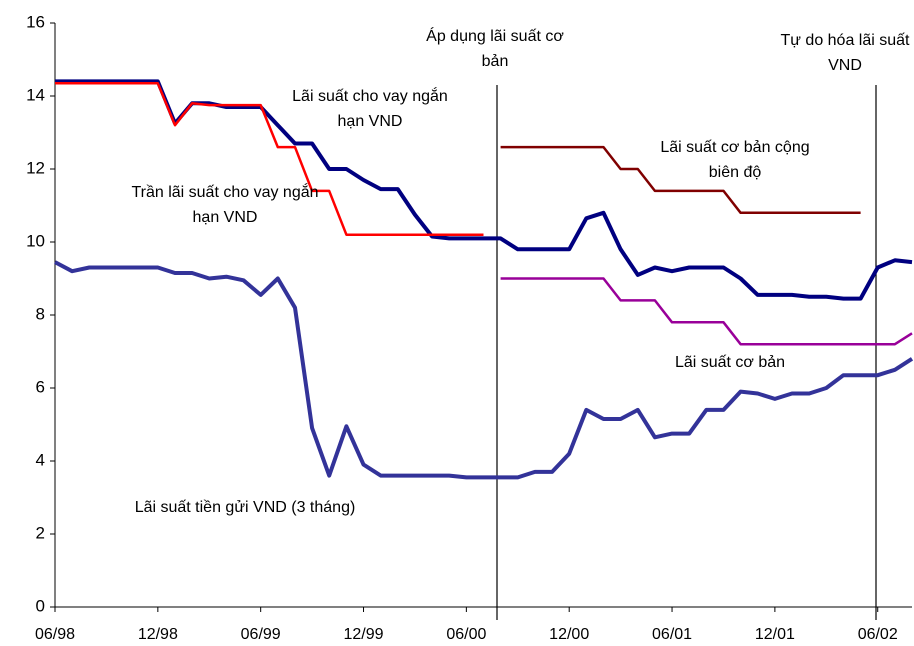 This screenshot has width=914, height=646. Describe the element at coordinates (245, 507) in the screenshot. I see `series-label: Lãi suất tiền gửi VND (3 tháng)` at that location.